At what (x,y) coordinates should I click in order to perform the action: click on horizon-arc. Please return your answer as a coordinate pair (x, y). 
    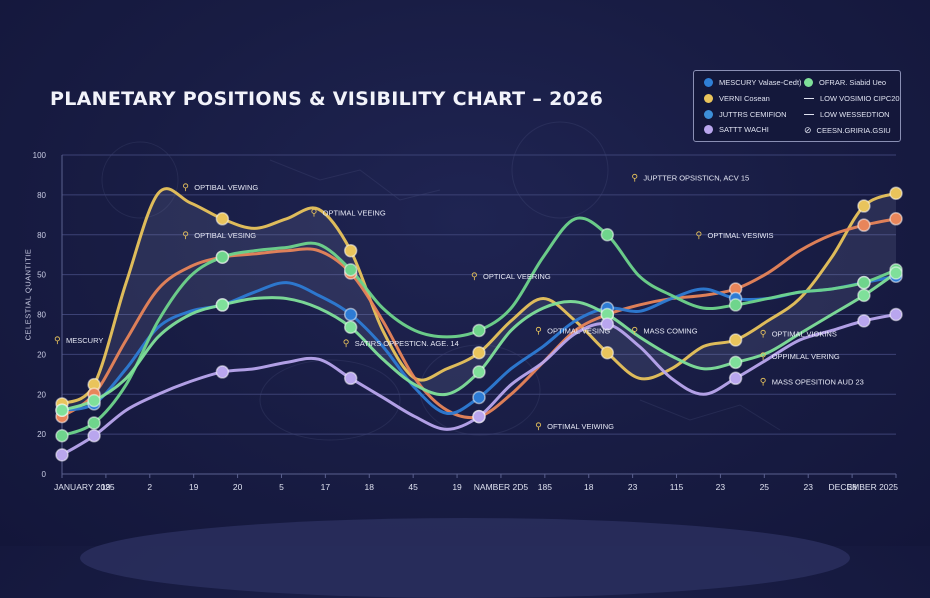
    Looking at the image, I should click on (465, 558).